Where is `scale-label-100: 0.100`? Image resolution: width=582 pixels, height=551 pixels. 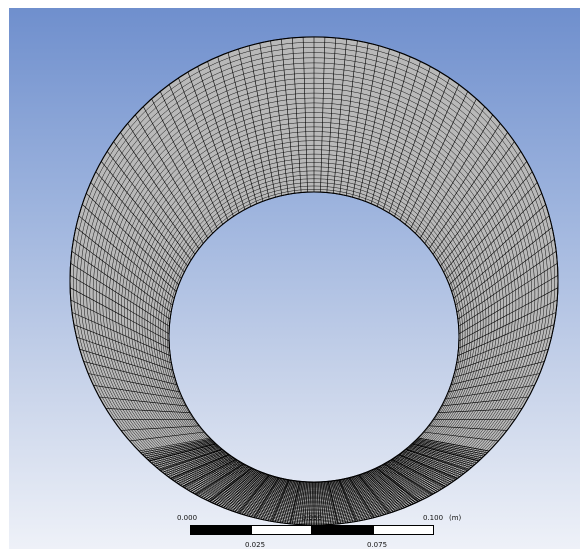 scale-label-100: 0.100 is located at coordinates (433, 518).